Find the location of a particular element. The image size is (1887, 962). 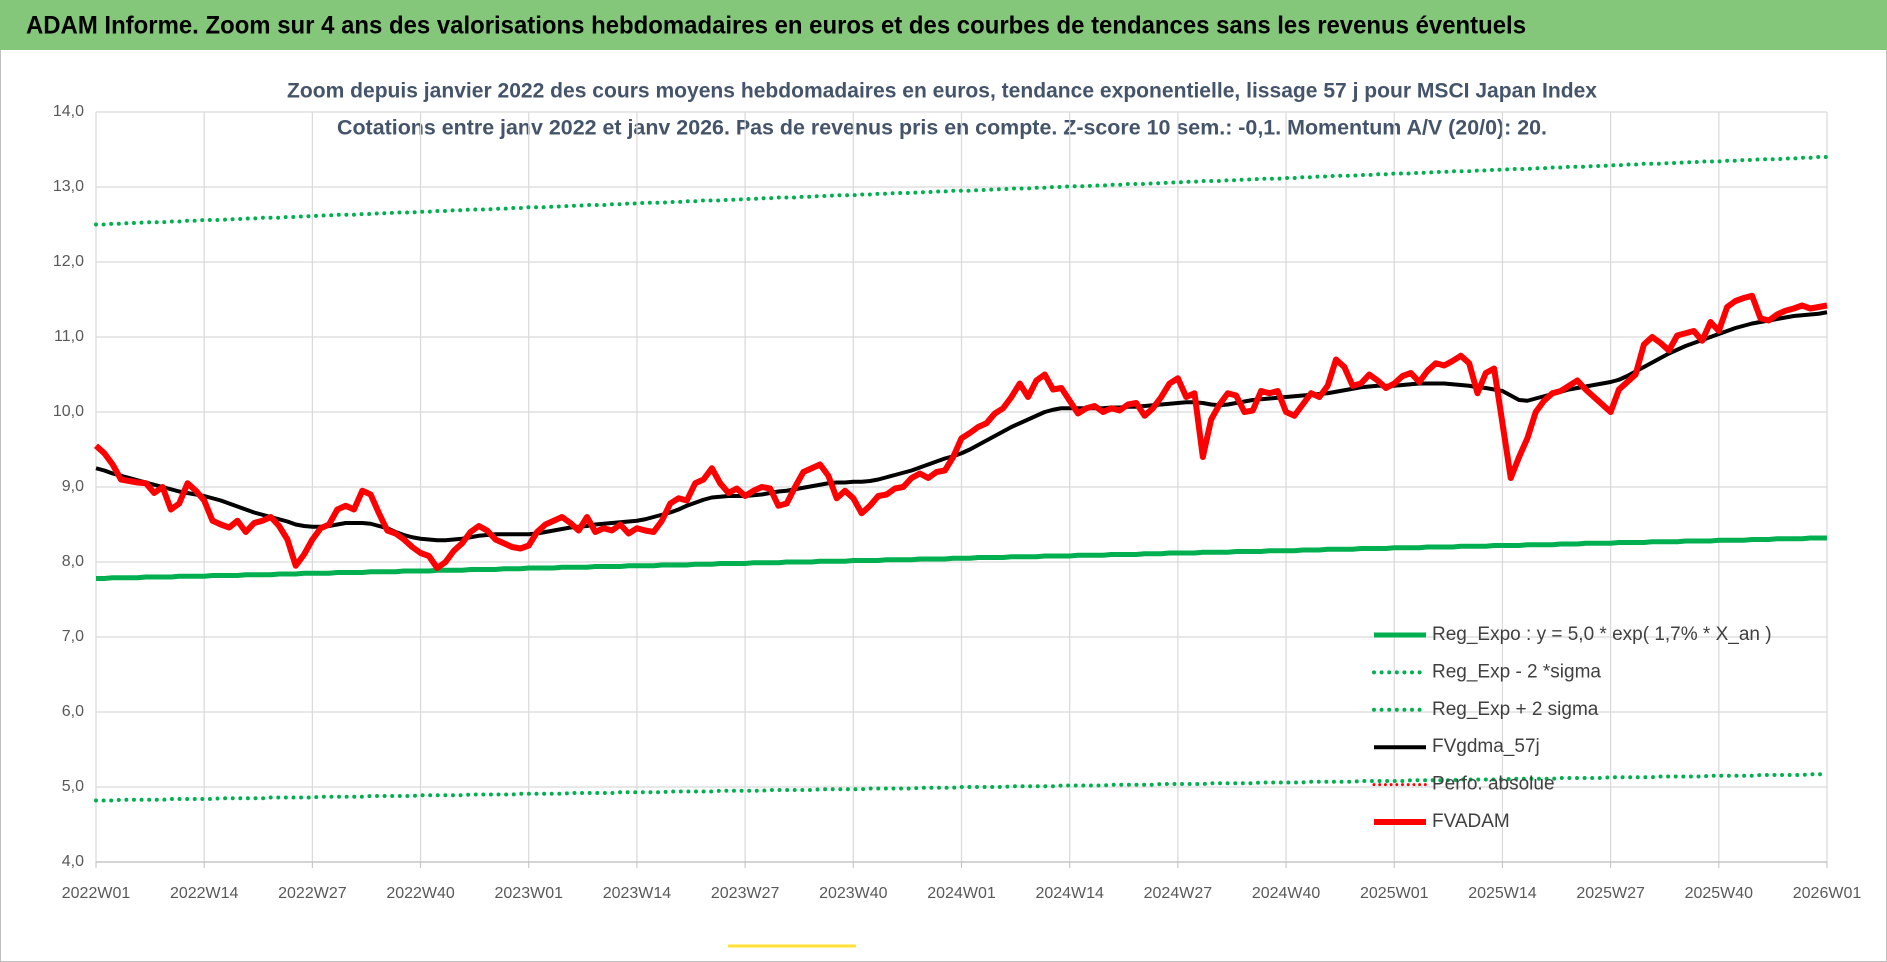

legend-label: Reg_Exp - 2 *sigma is located at coordinates (1516, 671).